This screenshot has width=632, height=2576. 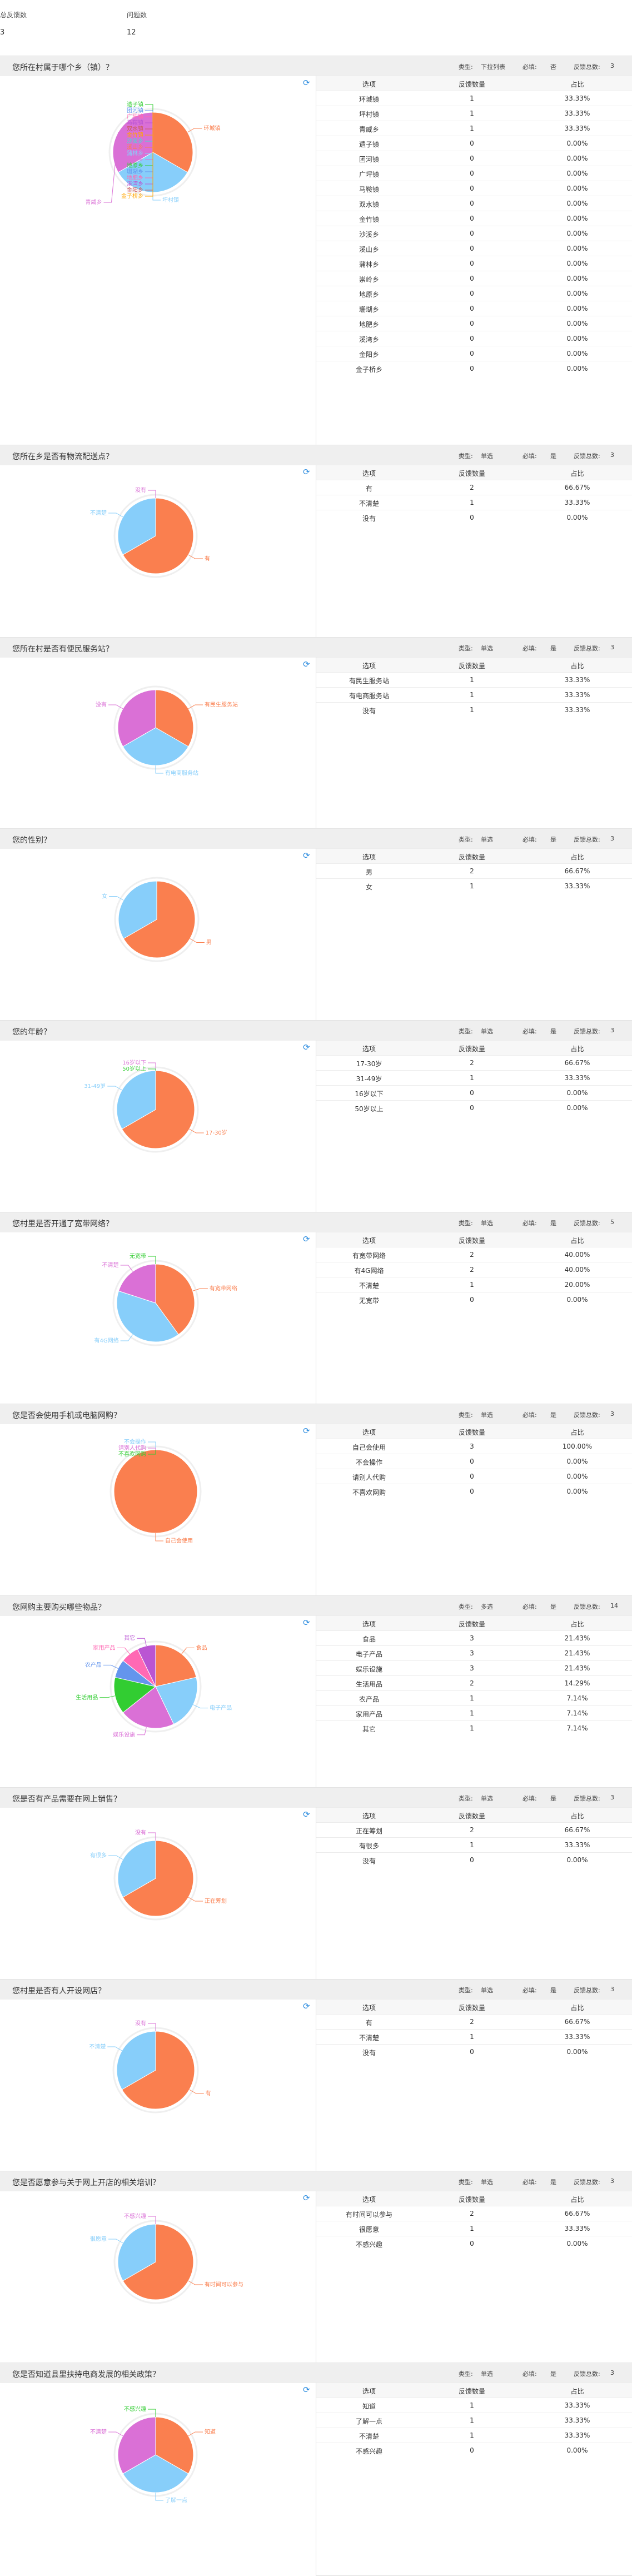 What do you see at coordinates (135, 2409) in the screenshot?
I see `pie-slice-label: 不感兴趣` at bounding box center [135, 2409].